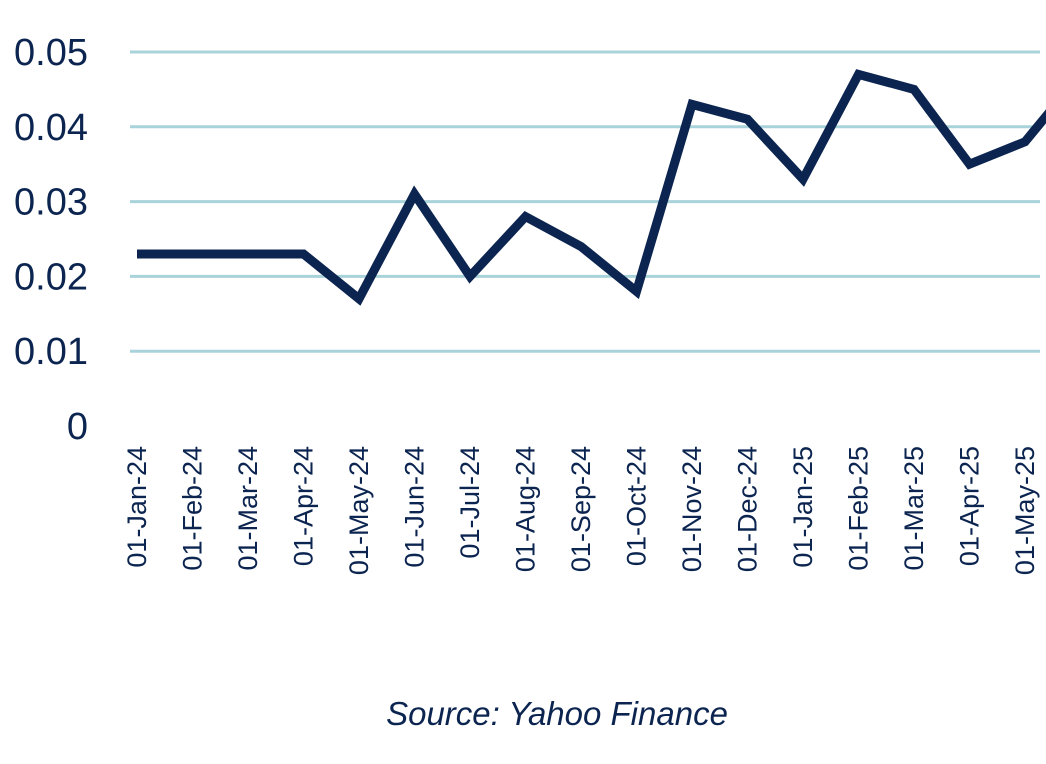 The width and height of the screenshot is (1046, 764). What do you see at coordinates (1025, 510) in the screenshot?
I see `x-tick-label: 01-May-25` at bounding box center [1025, 510].